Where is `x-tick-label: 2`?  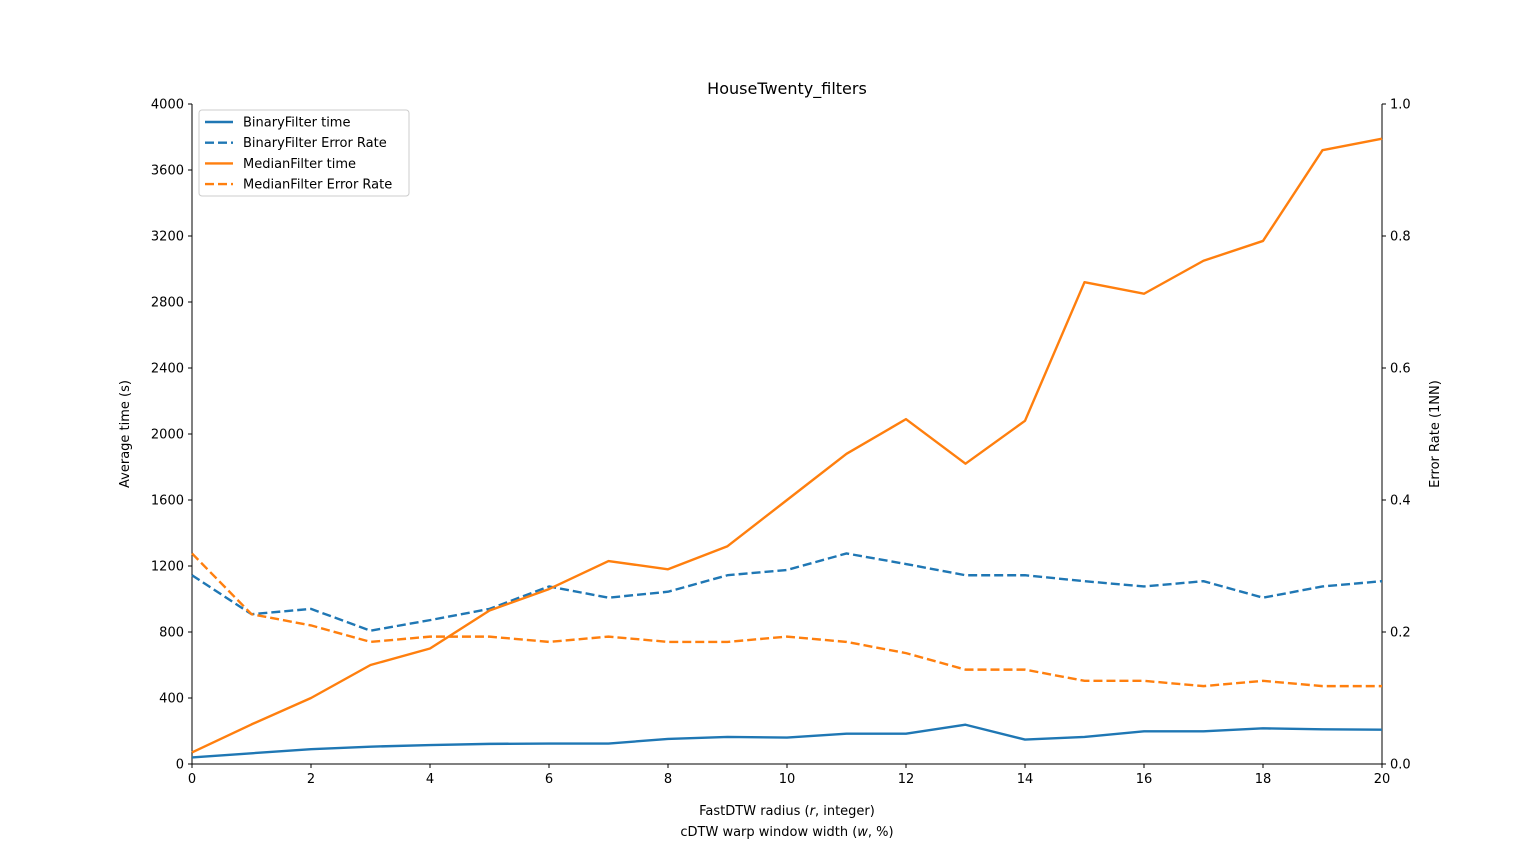 x-tick-label: 2 is located at coordinates (311, 779).